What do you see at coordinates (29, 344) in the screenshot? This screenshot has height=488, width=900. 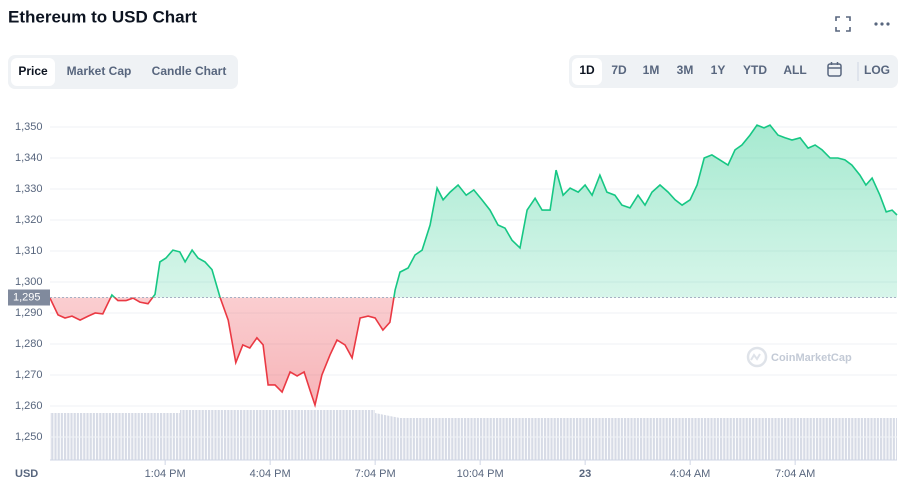 I see `y-tick-label: 1,280` at bounding box center [29, 344].